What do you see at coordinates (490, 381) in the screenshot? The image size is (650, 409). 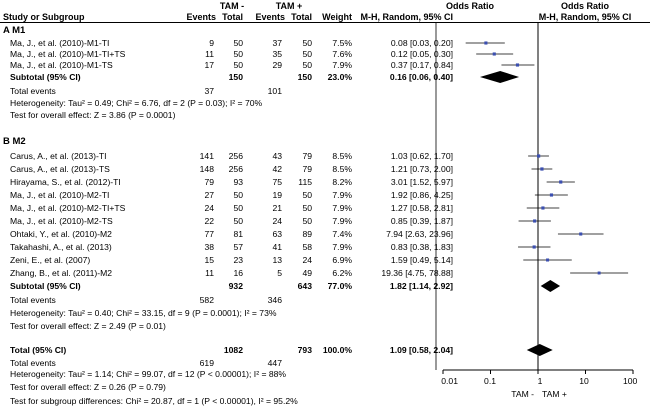 I see `x-tick-label: 0.1` at bounding box center [490, 381].